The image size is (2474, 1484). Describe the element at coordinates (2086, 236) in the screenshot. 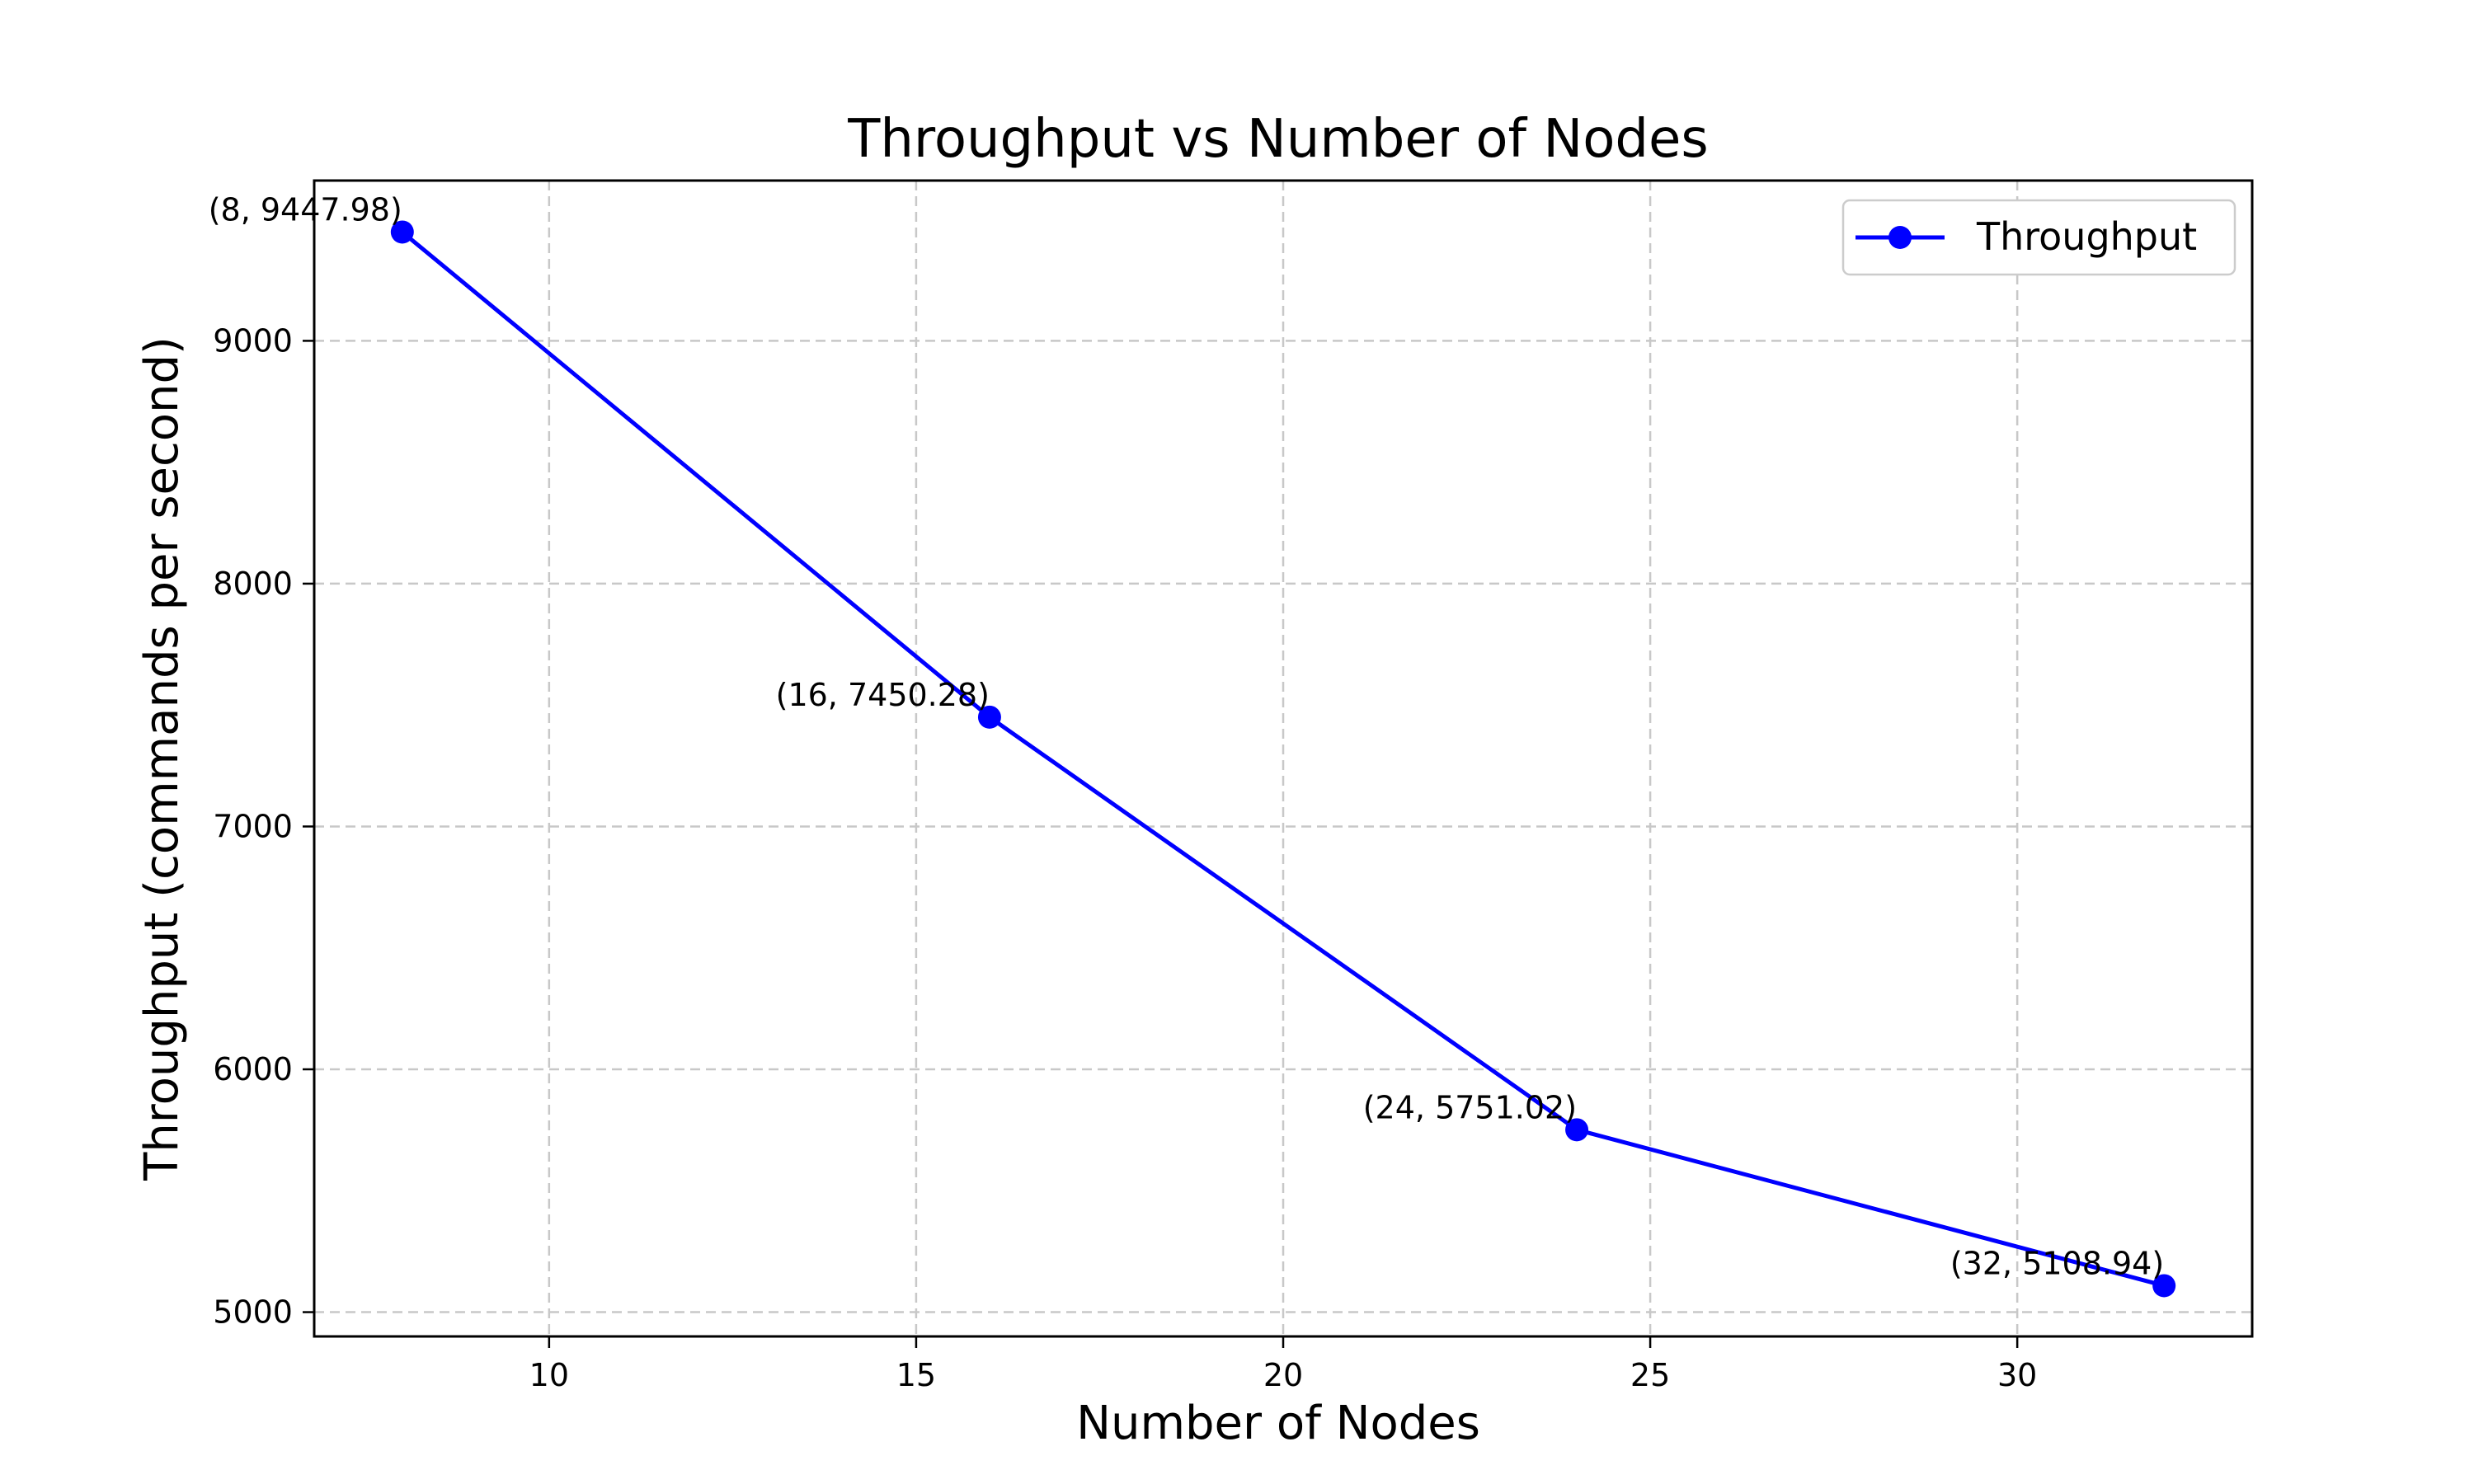

I see `legend-label: Throughput` at that location.